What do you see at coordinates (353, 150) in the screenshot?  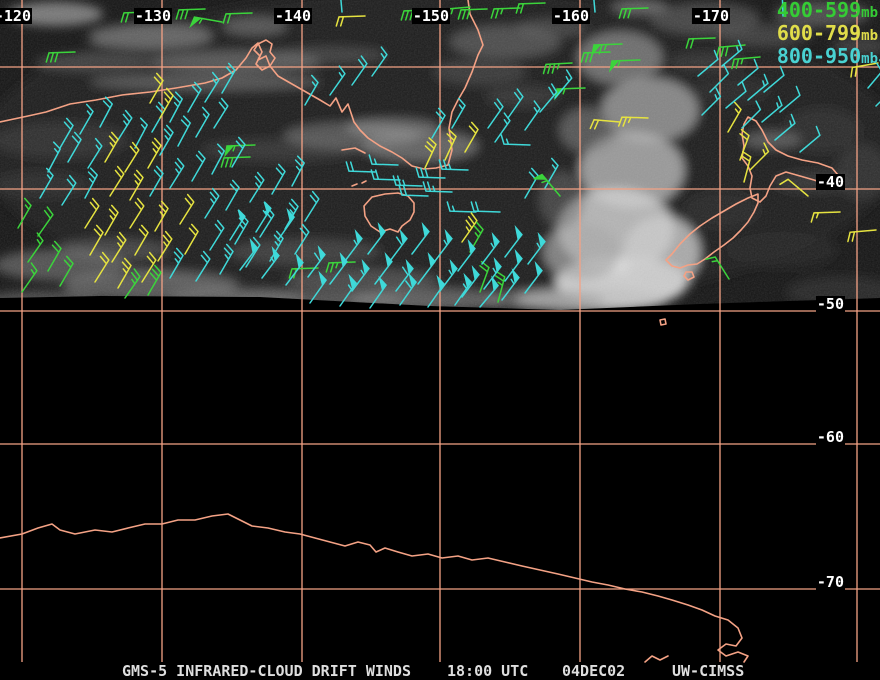 I see `coastline-kangaroo-island` at bounding box center [353, 150].